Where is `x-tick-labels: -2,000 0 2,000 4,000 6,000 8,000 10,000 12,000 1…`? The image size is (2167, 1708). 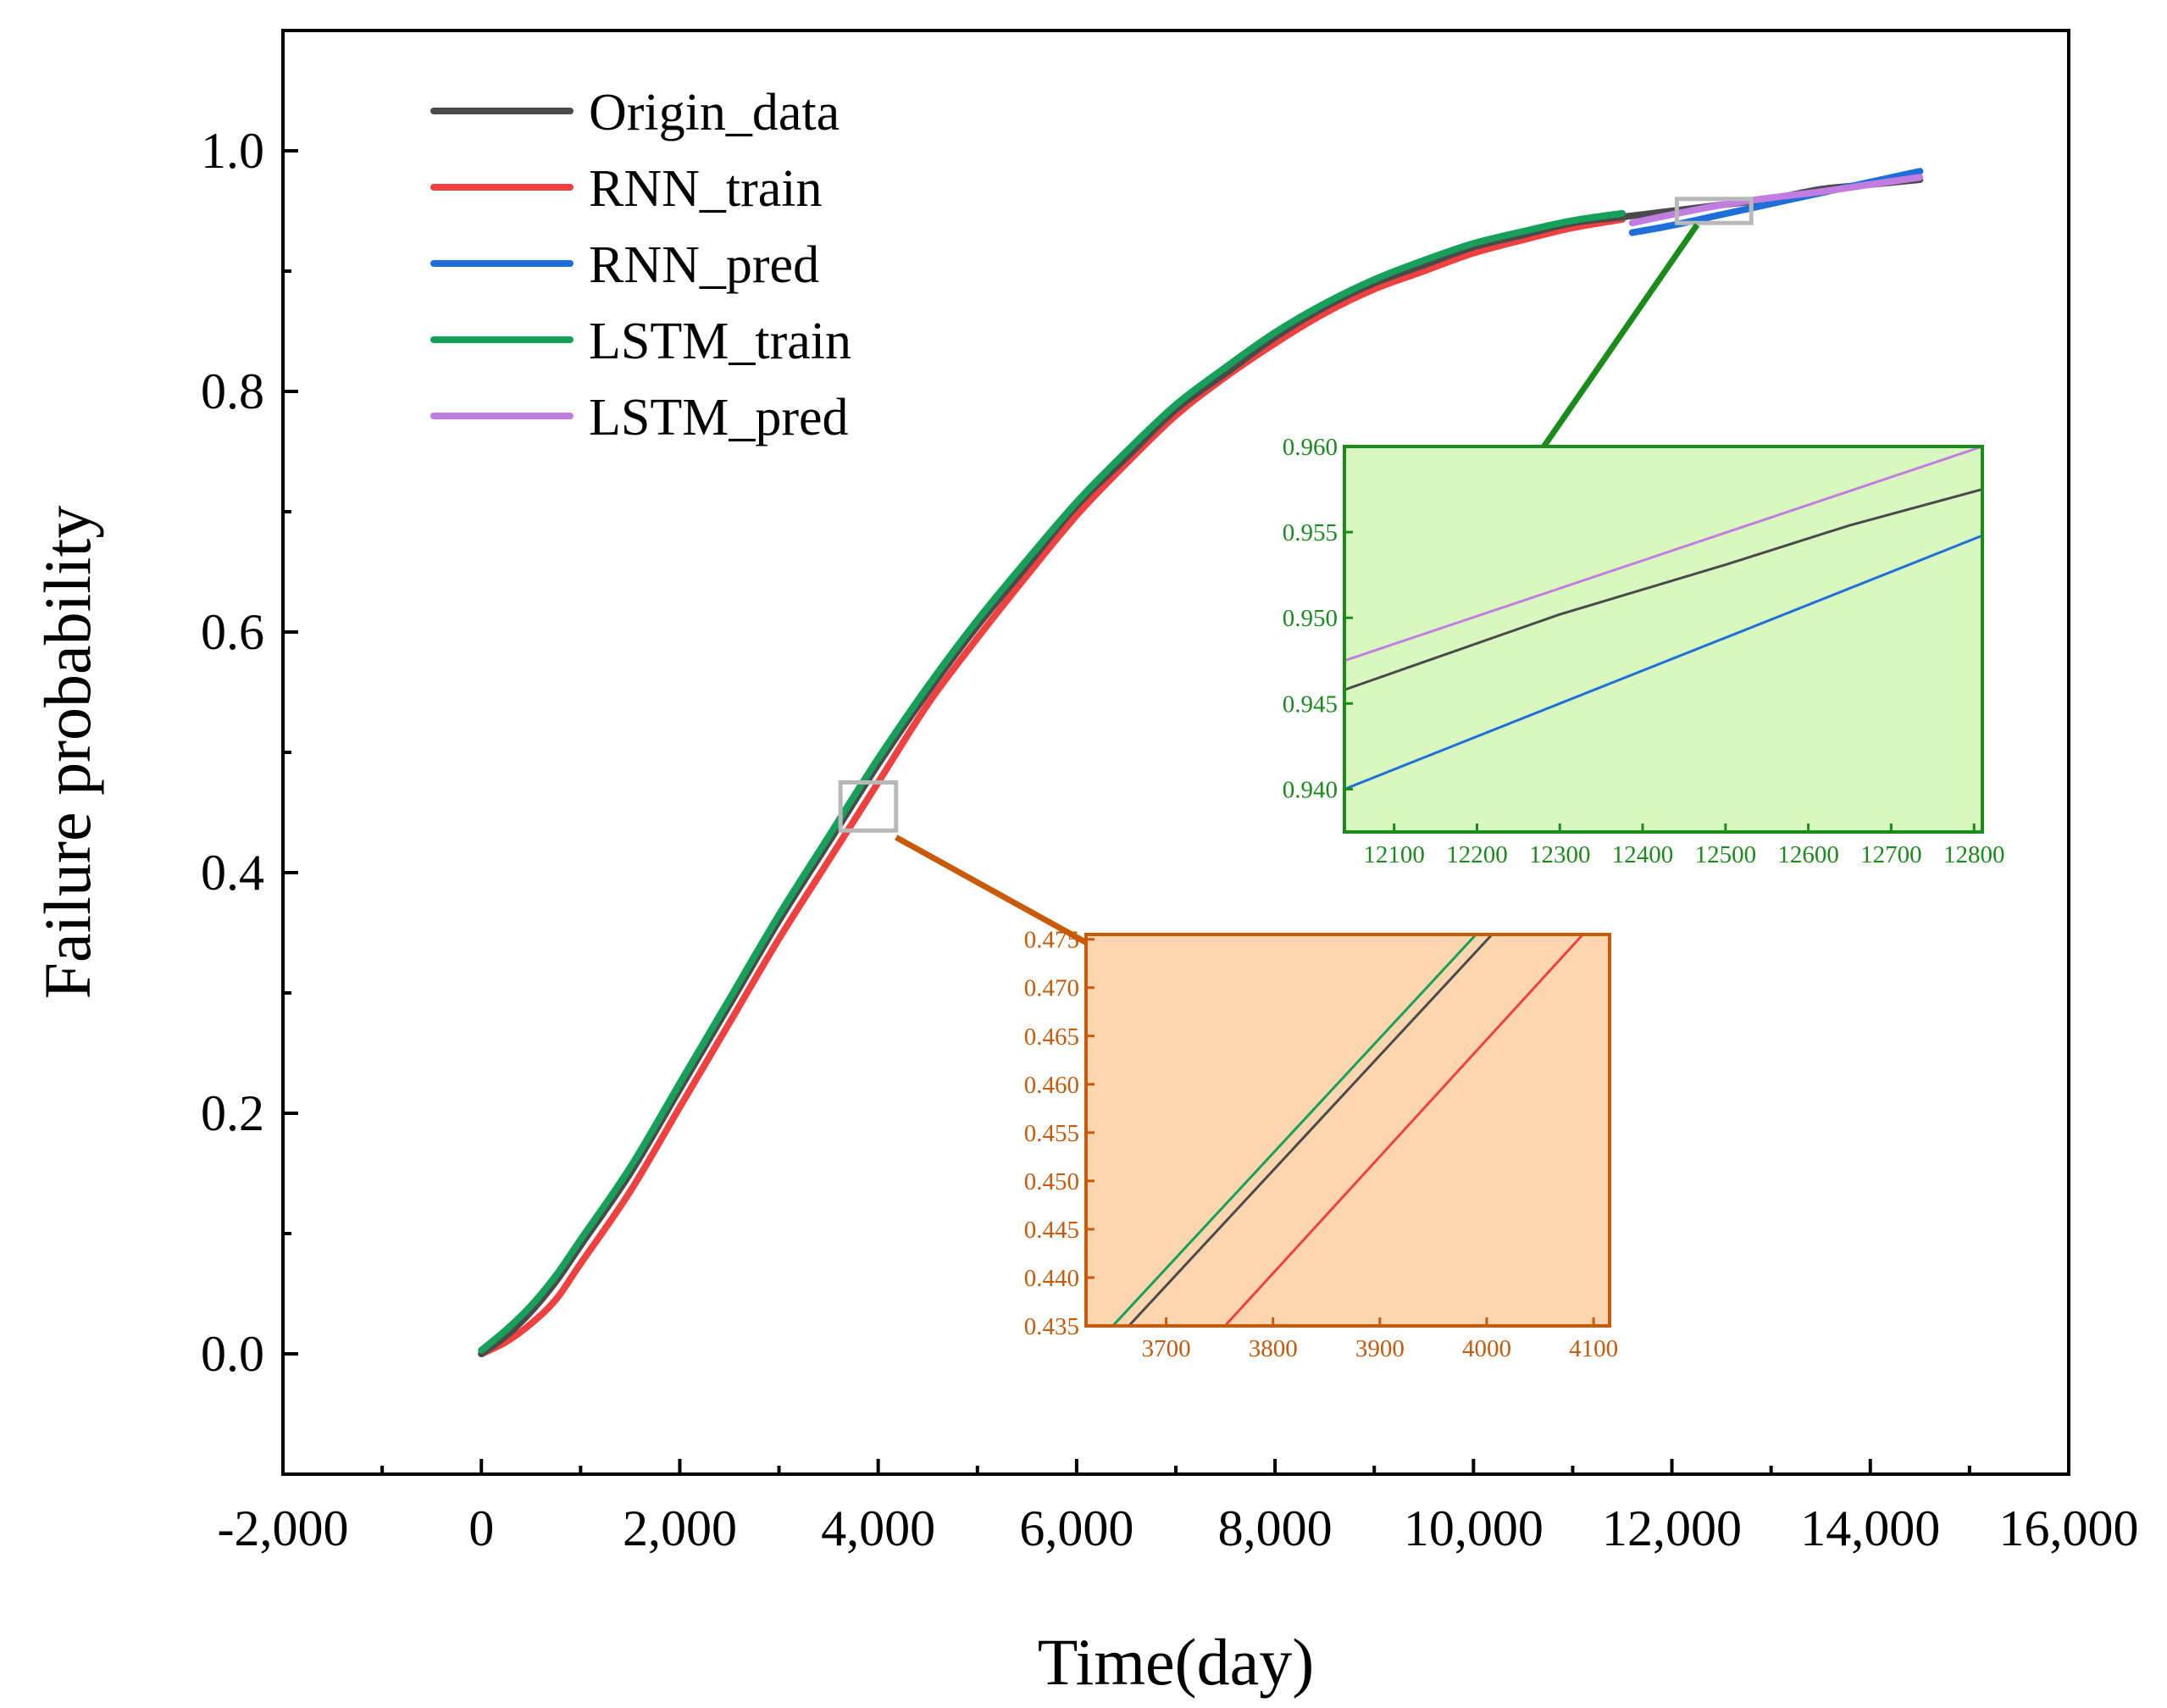 x-tick-labels: -2,000 0 2,000 4,000 6,000 8,000 10,000 12,000 1… is located at coordinates (1178, 1528).